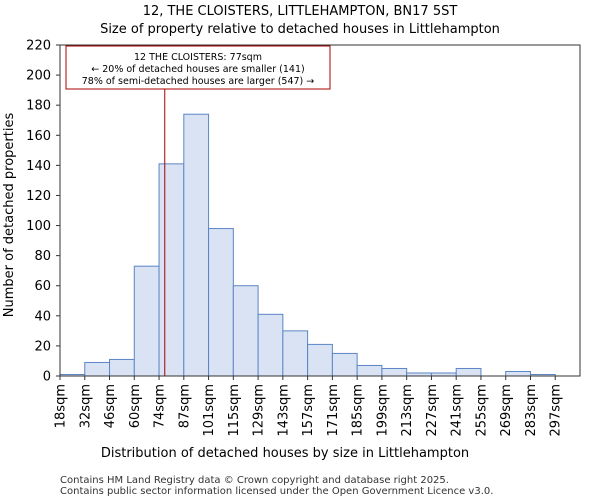  What do you see at coordinates (283, 410) in the screenshot?
I see `x-tick-label: 143sqm` at bounding box center [283, 410].